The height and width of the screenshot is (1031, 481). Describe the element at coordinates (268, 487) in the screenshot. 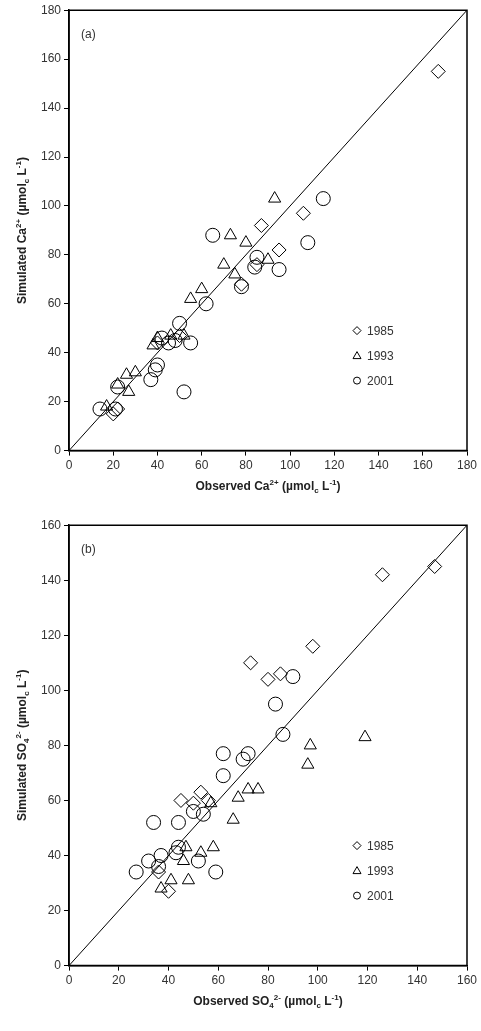

I see `x-axis-title: Observed Ca$^{2+}$ (µmol$_{c}$ L$^{-1}$)` at that location.